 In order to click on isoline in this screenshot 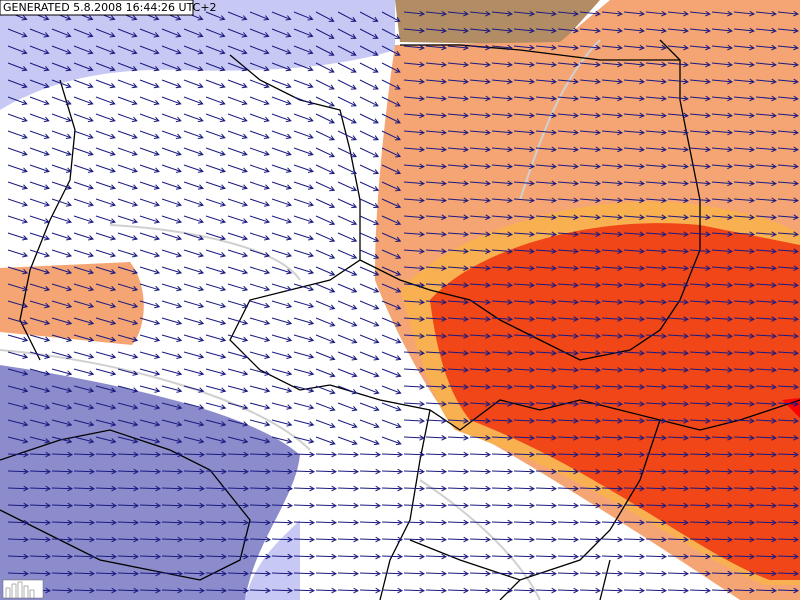, I will do `click(560, 120)`.